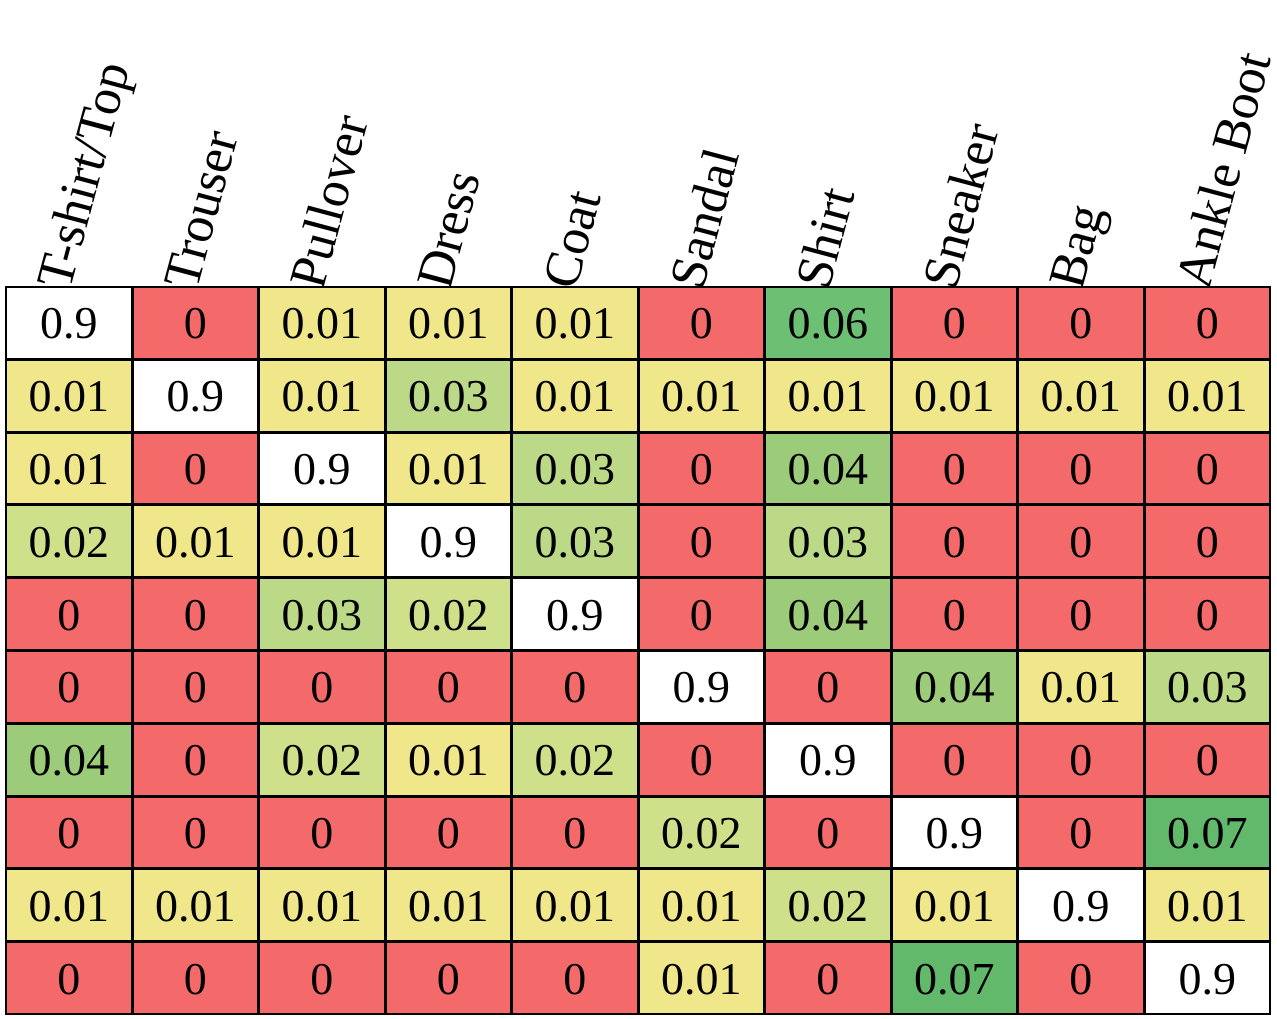  What do you see at coordinates (961, 205) in the screenshot?
I see `column-label: Sneaker` at bounding box center [961, 205].